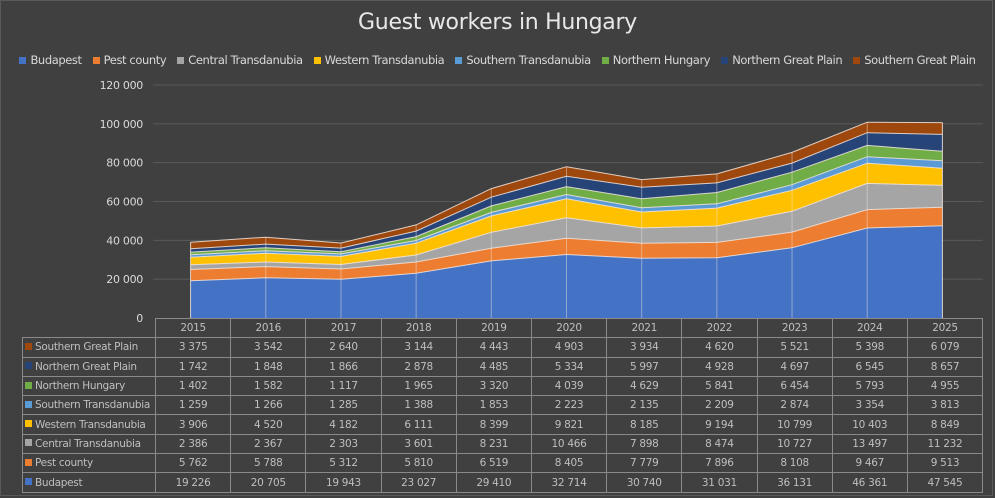 This screenshot has width=995, height=498. I want to click on table-cell: 4 182, so click(343, 424).